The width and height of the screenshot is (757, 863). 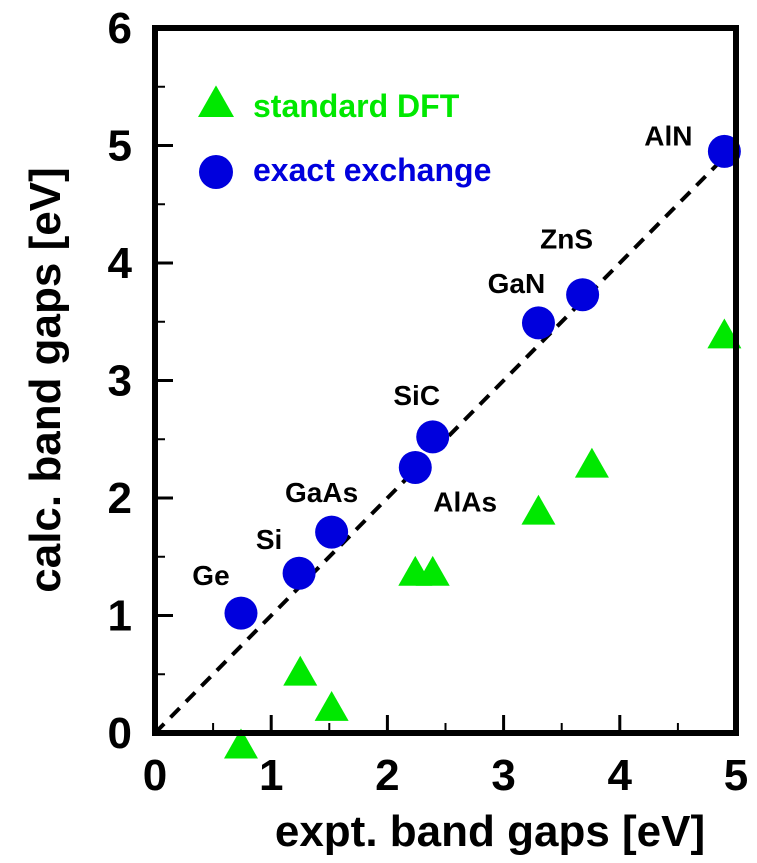 What do you see at coordinates (271, 775) in the screenshot?
I see `x-tick-label: 1` at bounding box center [271, 775].